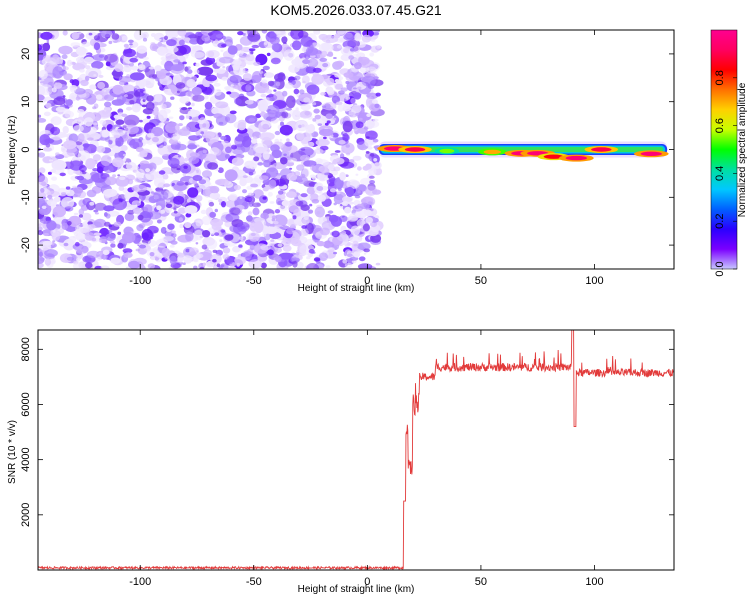  I want to click on colorbar-tick-label: 0.6, so click(720, 125).